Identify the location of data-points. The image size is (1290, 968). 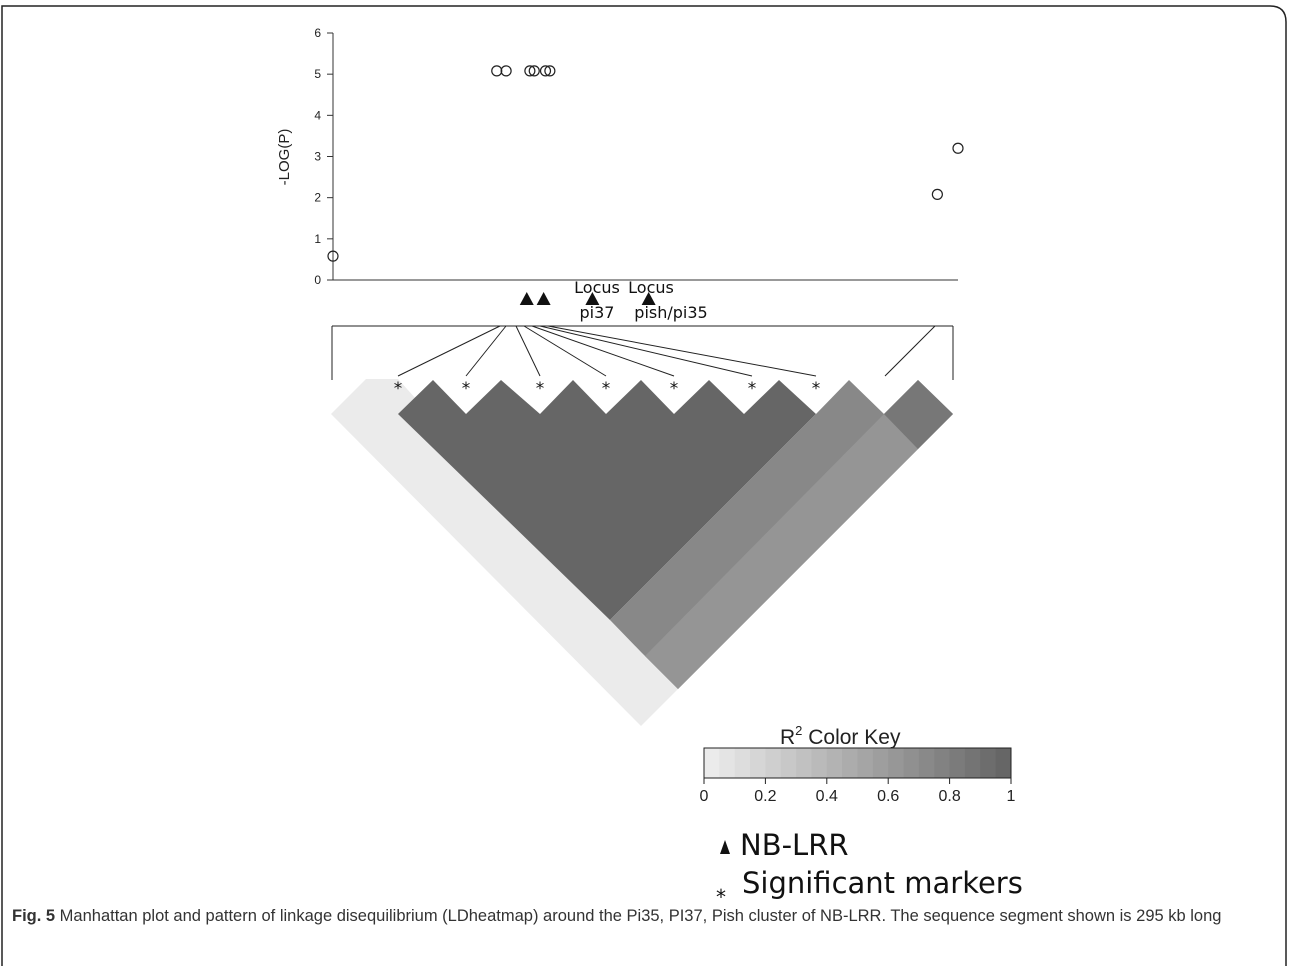
(645, 163).